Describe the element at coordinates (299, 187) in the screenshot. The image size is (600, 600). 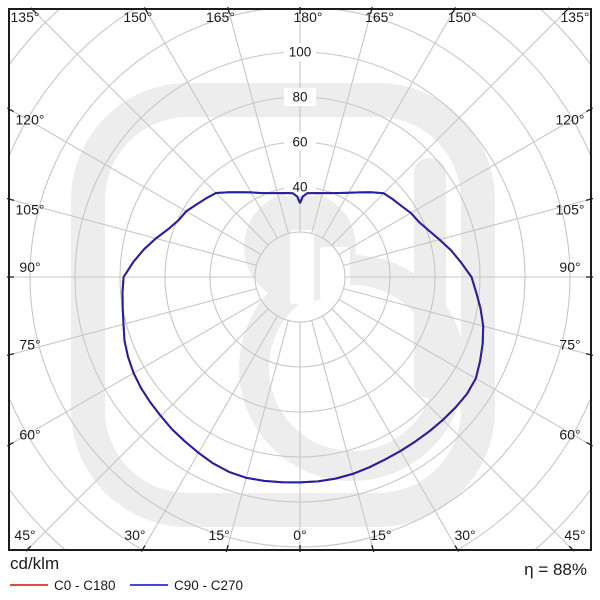
I see `svg-text: 40` at that location.